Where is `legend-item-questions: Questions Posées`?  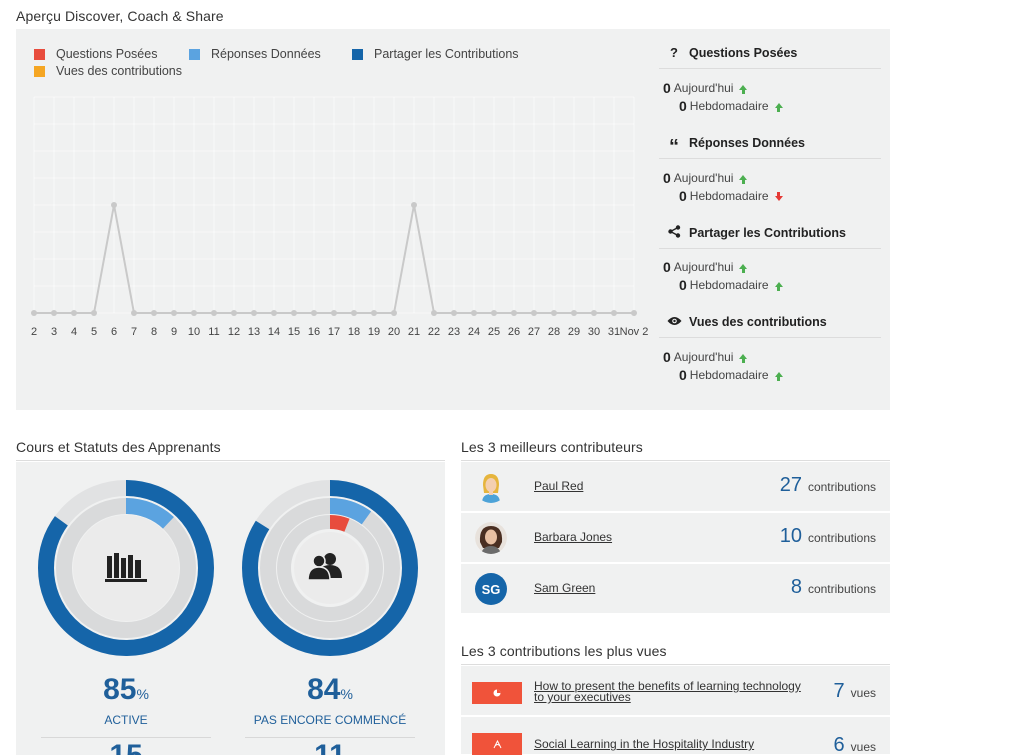
legend-item-questions: Questions Posées is located at coordinates (95, 54).